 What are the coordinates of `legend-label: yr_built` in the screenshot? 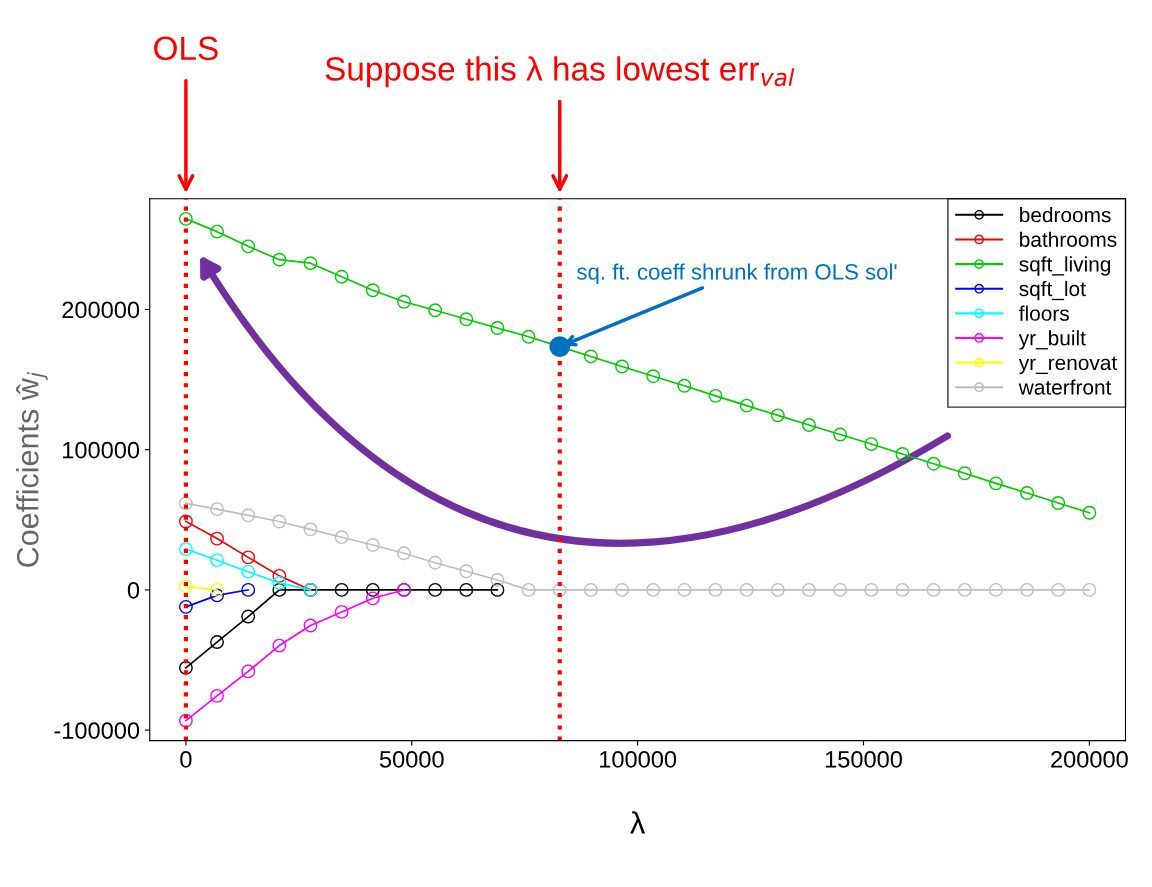 It's located at (1052, 340).